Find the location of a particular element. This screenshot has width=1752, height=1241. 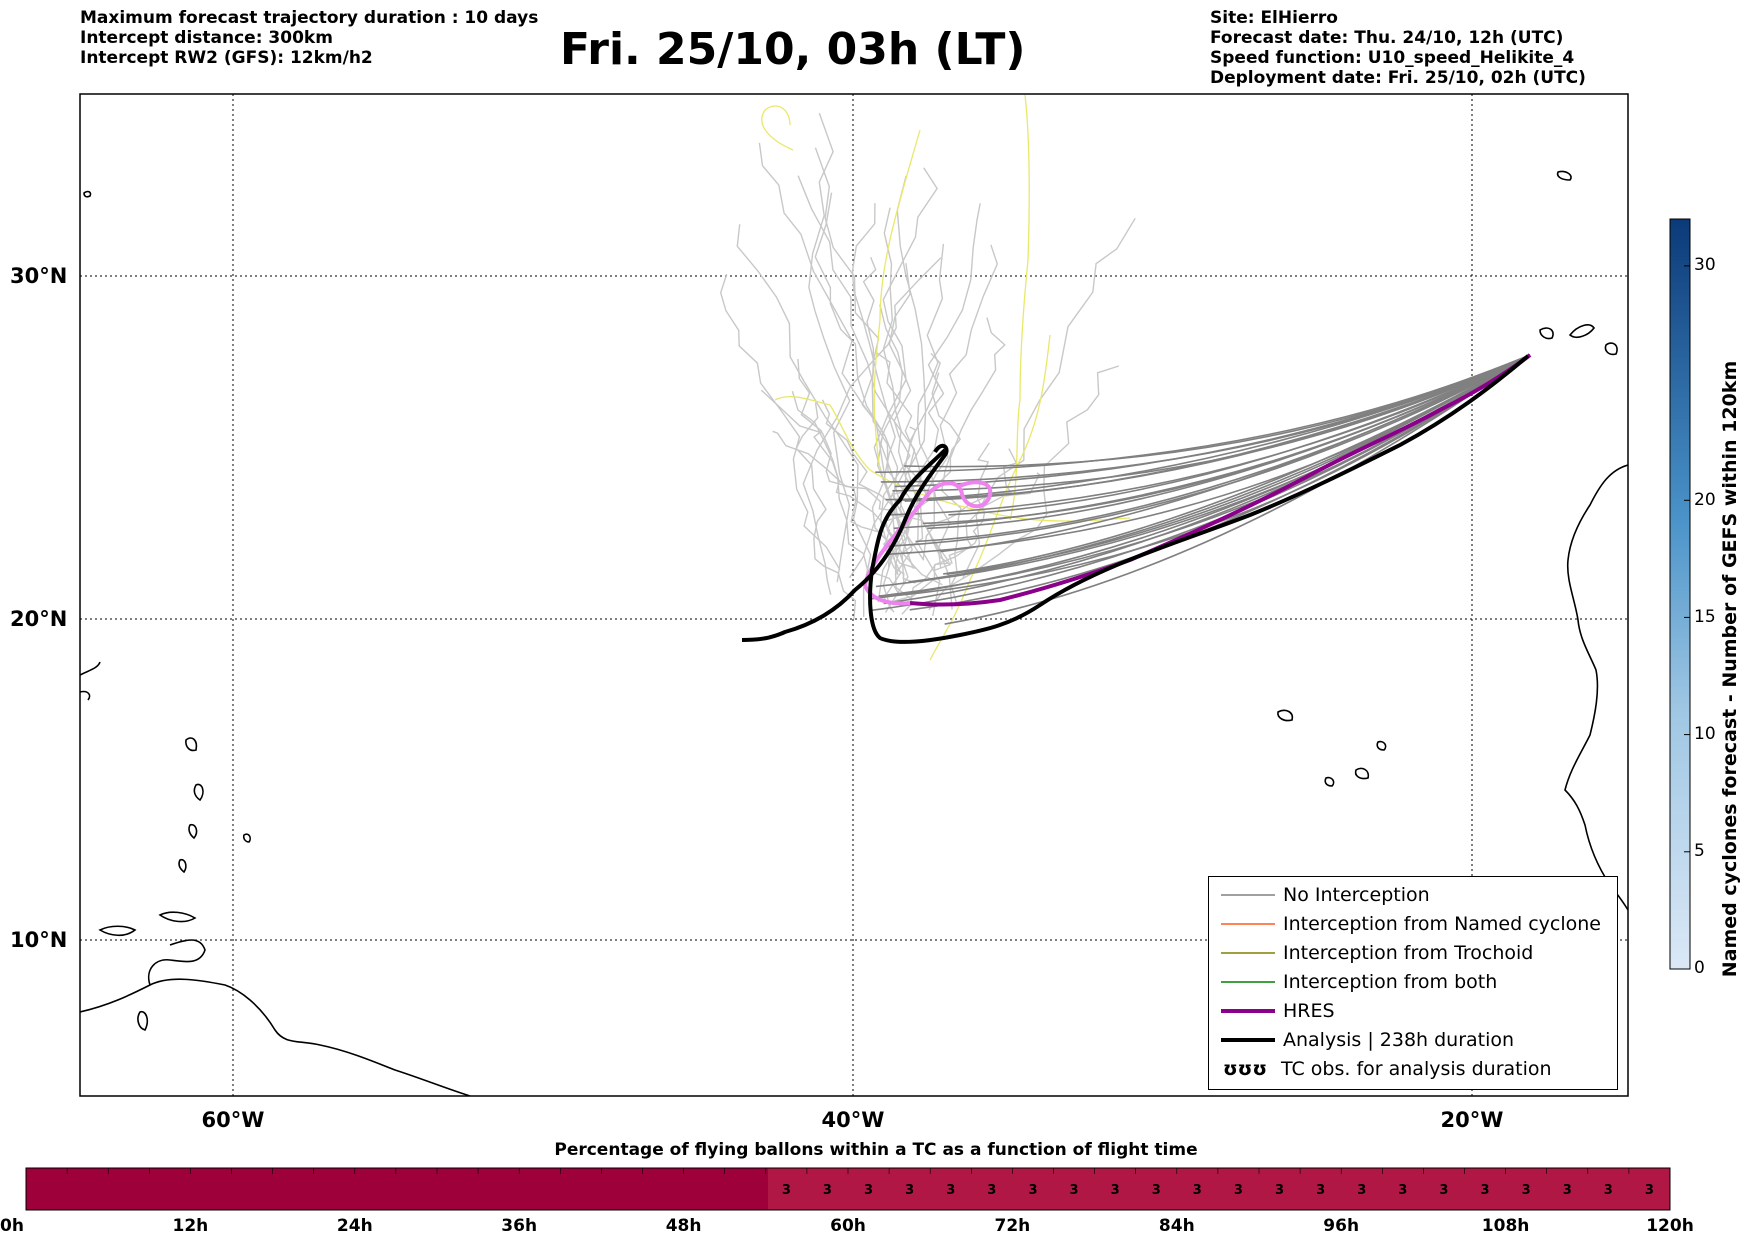

hres-track is located at coordinates (1220, 480).